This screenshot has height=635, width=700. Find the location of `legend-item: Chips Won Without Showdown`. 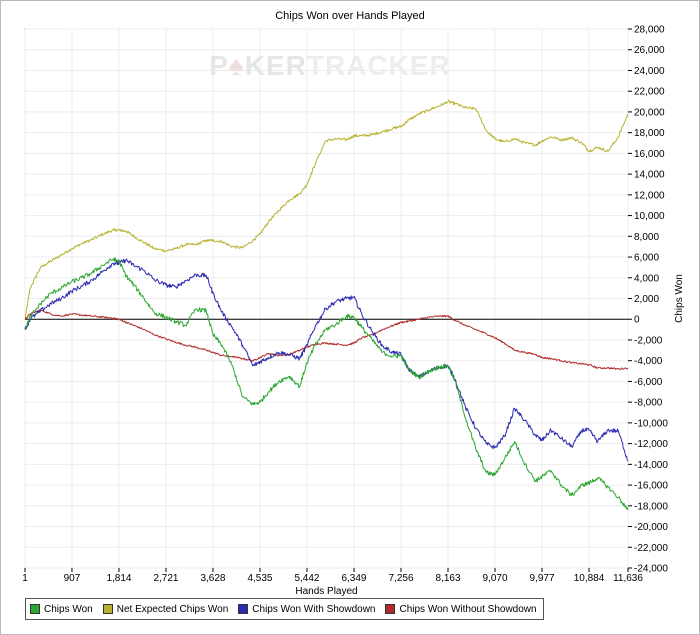

legend-item: Chips Won Without Showdown is located at coordinates (461, 609).